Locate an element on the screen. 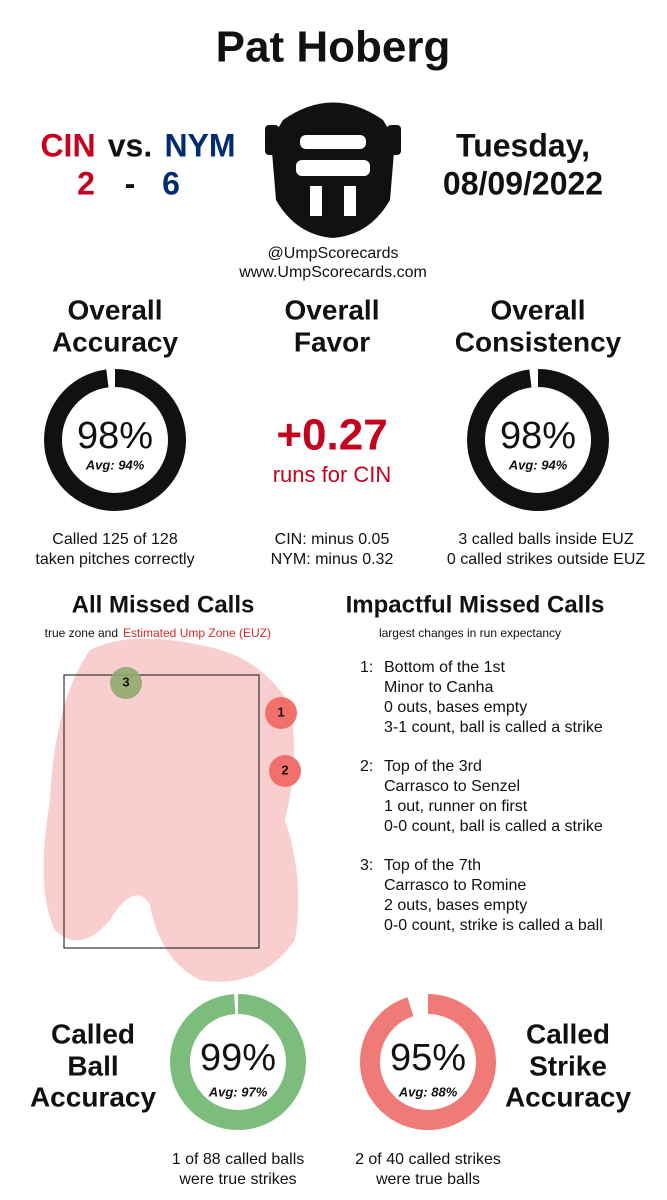 Image resolution: width=667 pixels, height=1200 pixels. caption: 3 called balls inside EUZ is located at coordinates (545, 539).